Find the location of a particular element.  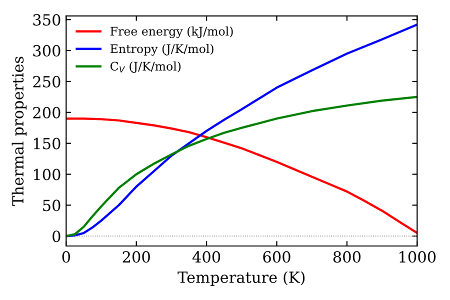

x-axis-title: Temperature (K) is located at coordinates (241, 278).